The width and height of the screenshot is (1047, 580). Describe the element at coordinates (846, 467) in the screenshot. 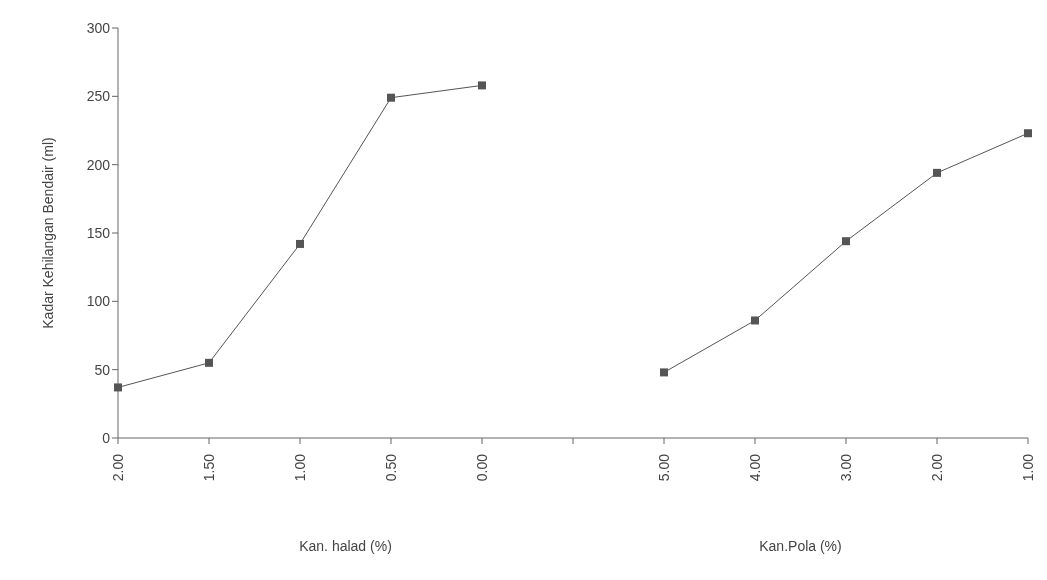

I see `x-tick-label: 3.00` at that location.